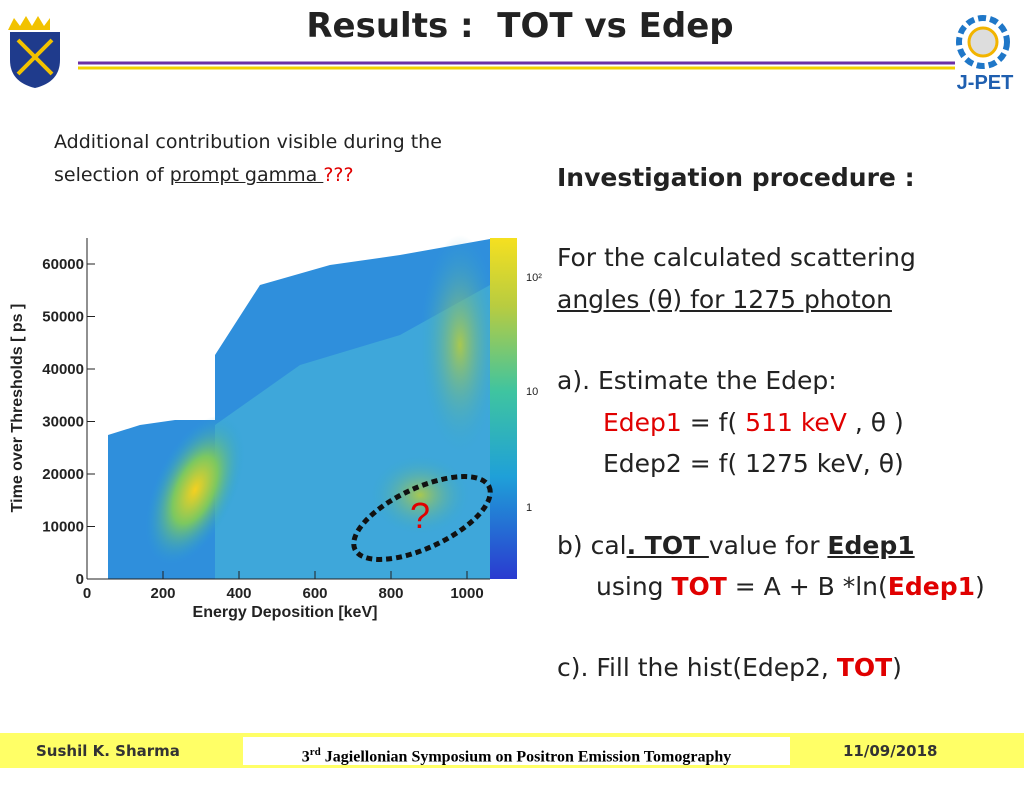 This screenshot has width=1024, height=809. What do you see at coordinates (985, 83) in the screenshot?
I see `logo-text: J-PET` at bounding box center [985, 83].